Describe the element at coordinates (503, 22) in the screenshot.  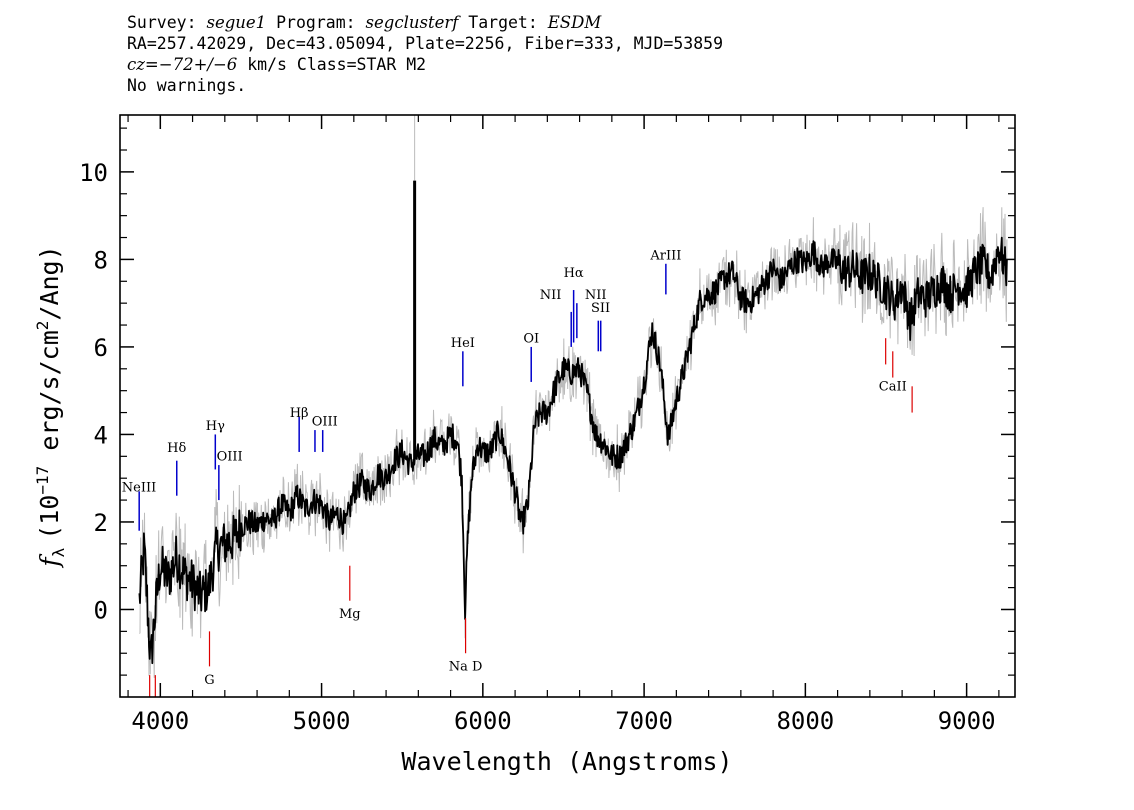
I see `target-label: Target:` at that location.